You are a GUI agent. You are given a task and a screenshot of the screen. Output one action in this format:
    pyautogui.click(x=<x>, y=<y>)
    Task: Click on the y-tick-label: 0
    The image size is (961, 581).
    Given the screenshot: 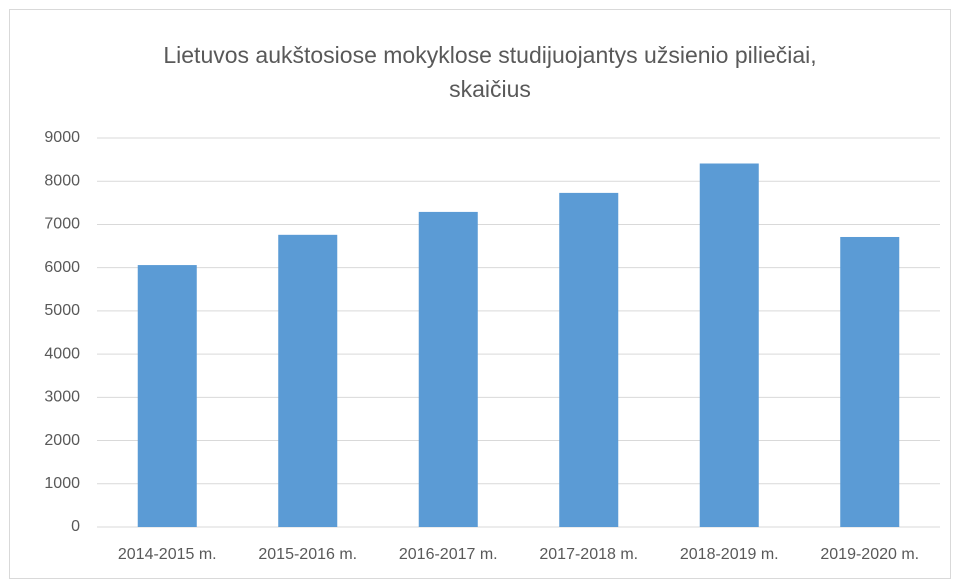 What is the action you would take?
    pyautogui.click(x=75, y=526)
    